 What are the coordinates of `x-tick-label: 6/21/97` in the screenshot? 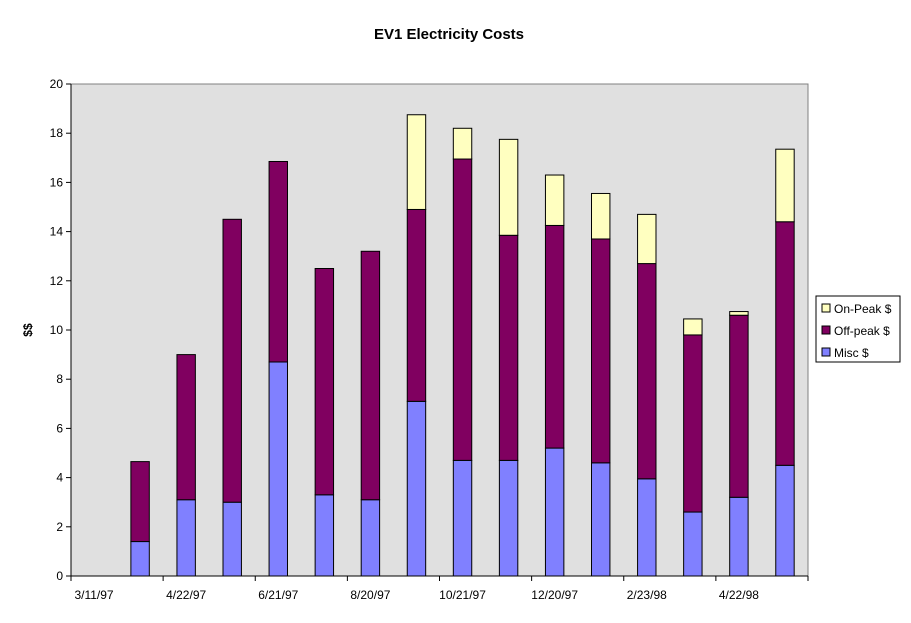 It's located at (278, 595).